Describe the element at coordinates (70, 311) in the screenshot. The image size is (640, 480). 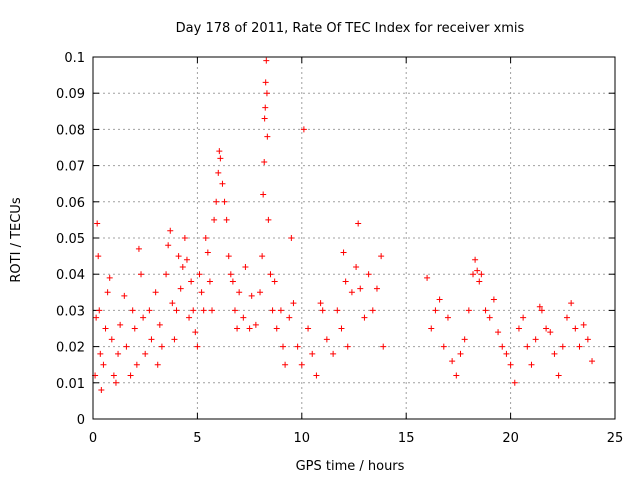
I see `y-tick-label: 0.03` at that location.